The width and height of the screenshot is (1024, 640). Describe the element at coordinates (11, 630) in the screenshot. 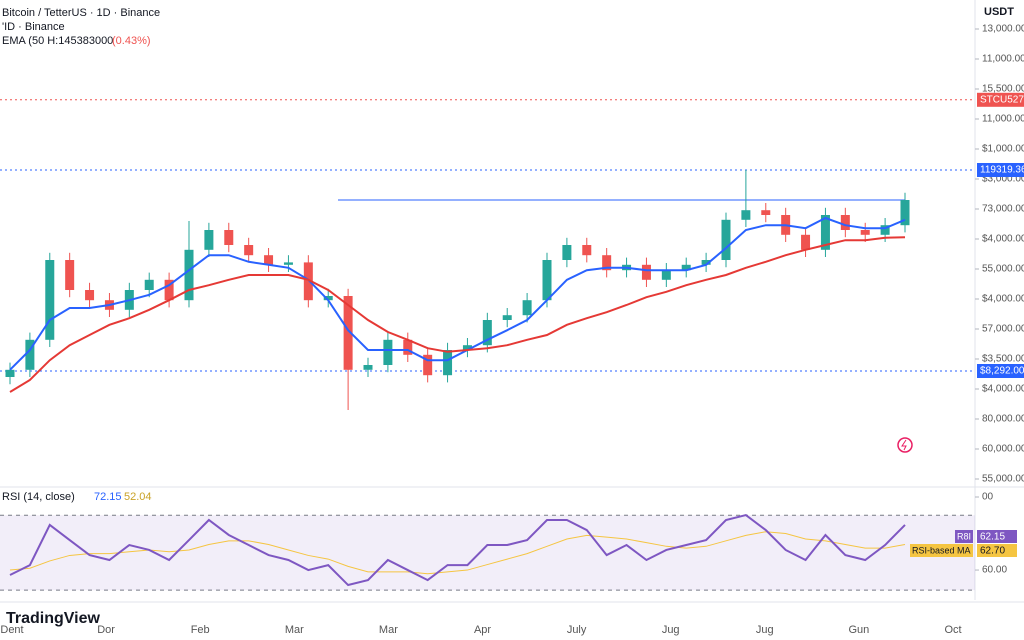

I see `x-tick-label: Dent` at that location.